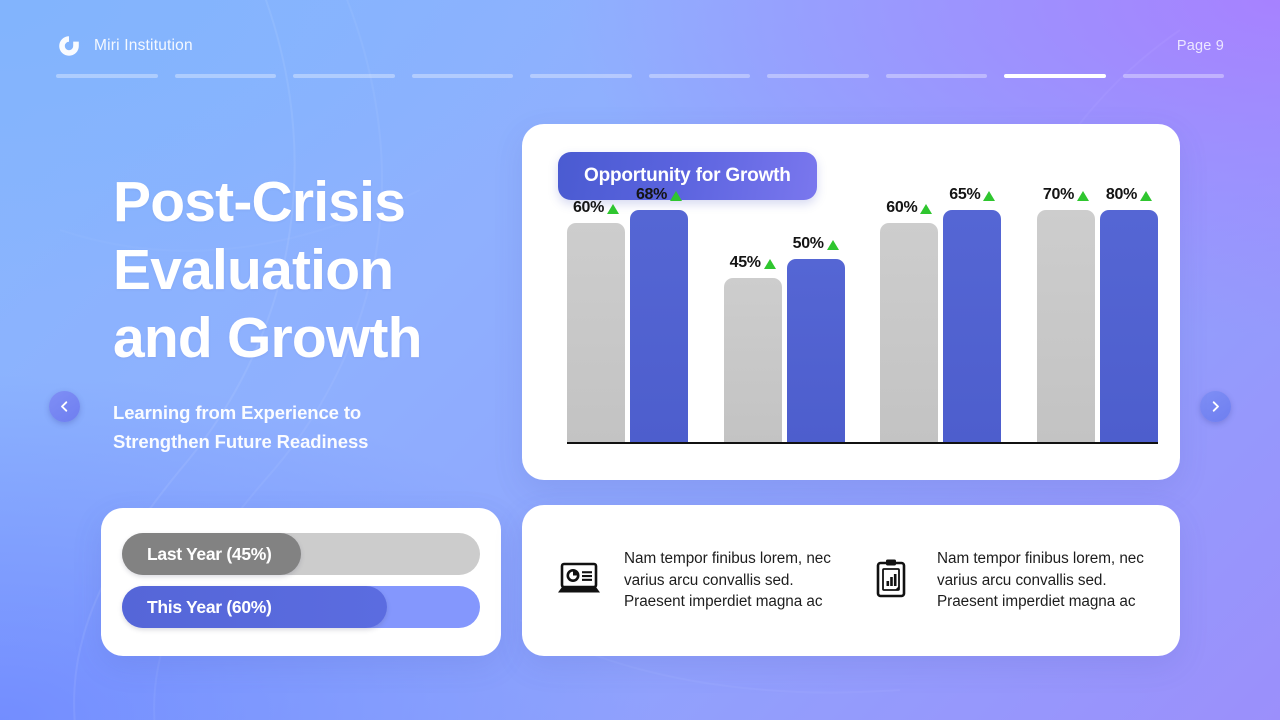  I want to click on top-bar: Miri Institution Page 9, so click(640, 43).